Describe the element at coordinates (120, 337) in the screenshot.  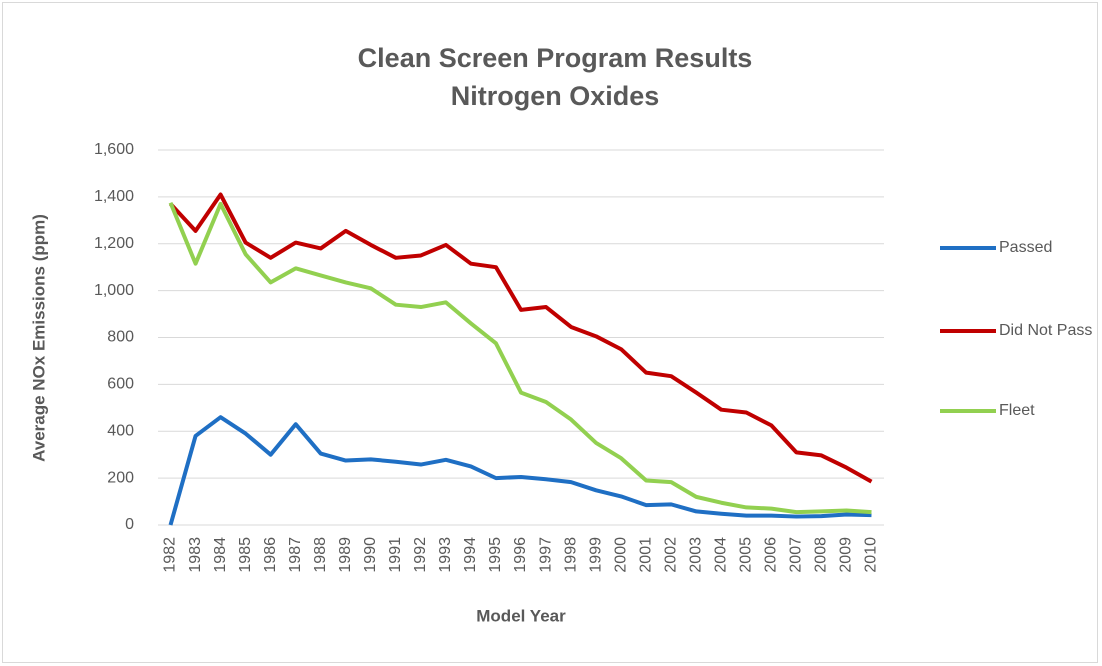
I see `y-tick-label: 800` at that location.